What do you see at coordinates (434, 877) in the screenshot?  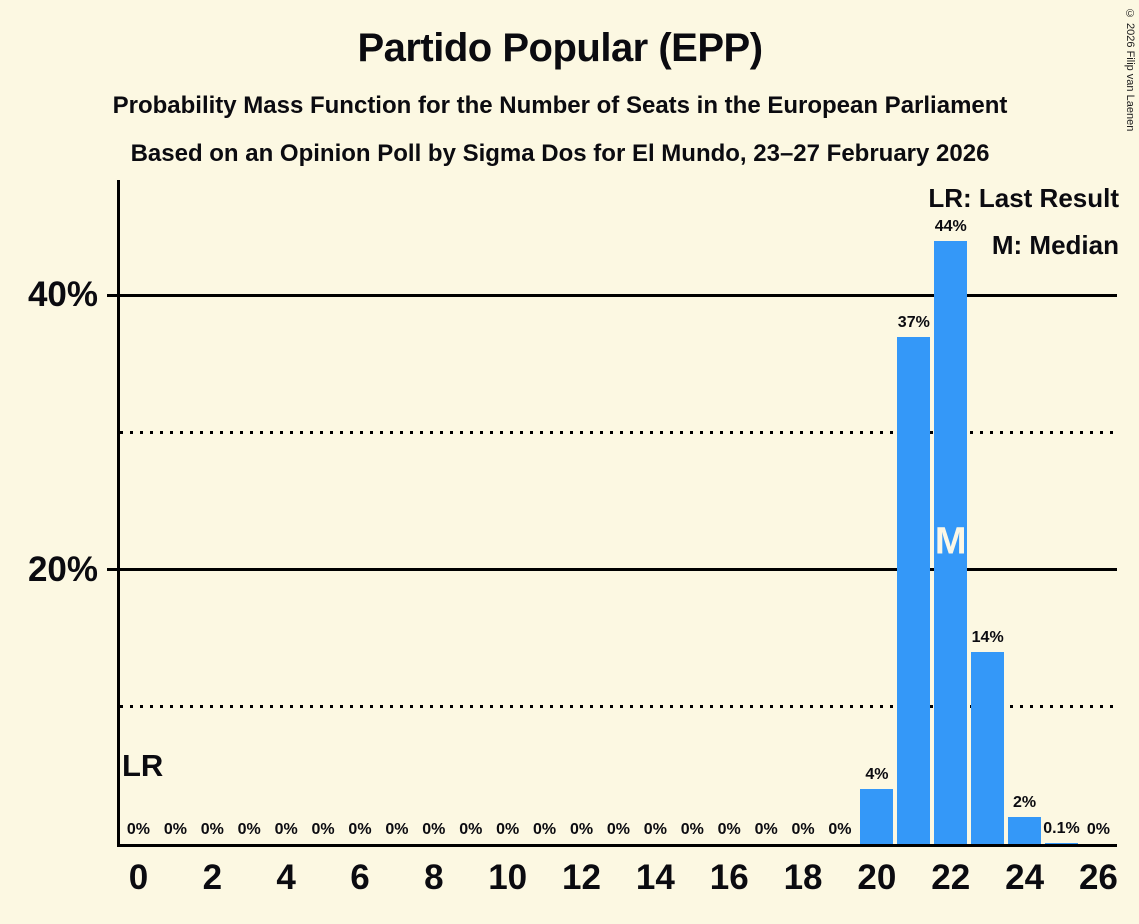 I see `x-tick-label-8: 8` at bounding box center [434, 877].